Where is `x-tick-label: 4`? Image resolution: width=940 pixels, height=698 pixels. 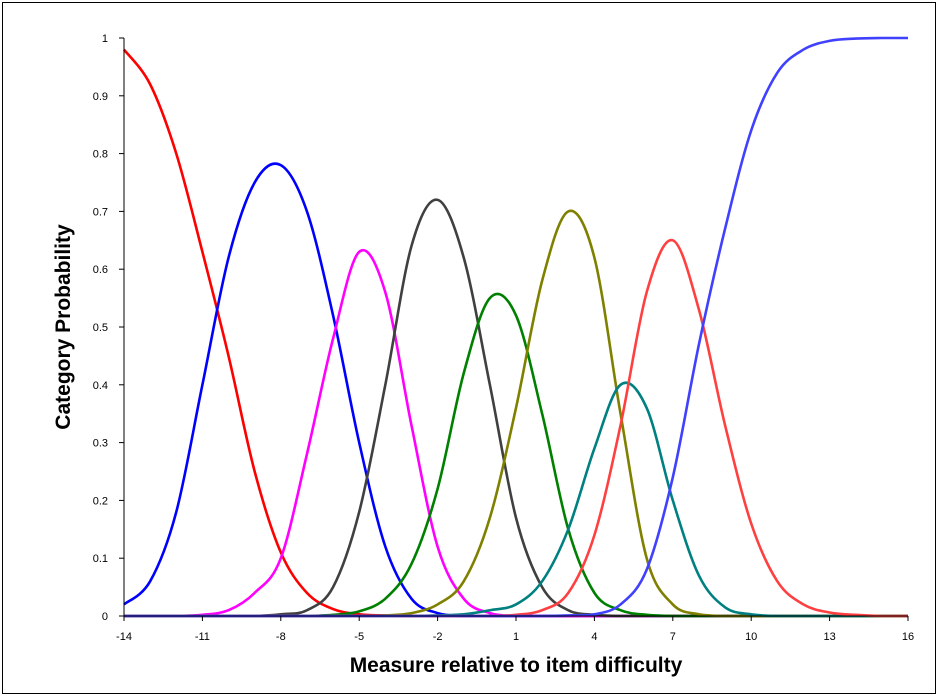
x-tick-label: 4 is located at coordinates (594, 637).